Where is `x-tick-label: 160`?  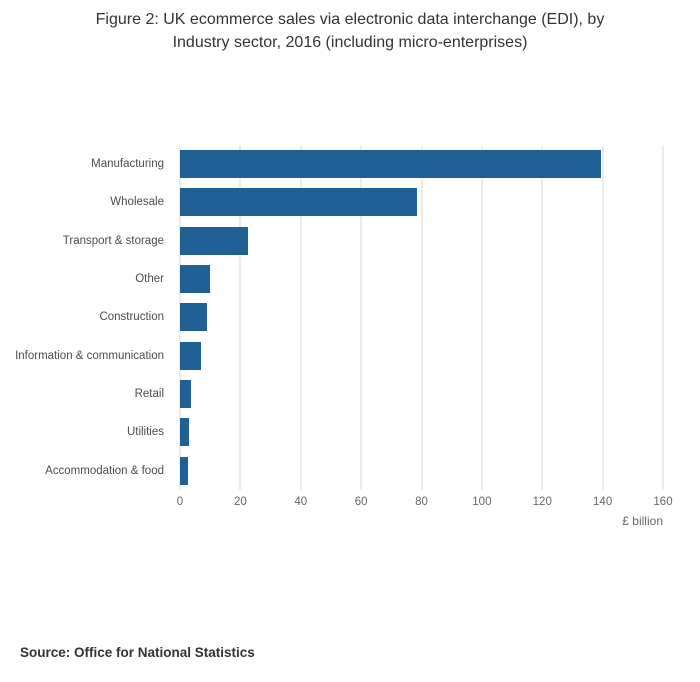 x-tick-label: 160 is located at coordinates (663, 502).